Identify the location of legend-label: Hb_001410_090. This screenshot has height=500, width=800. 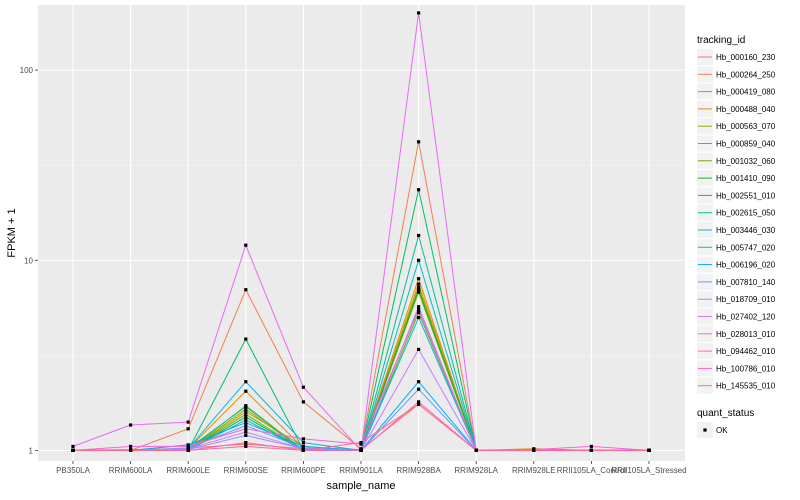
(746, 178).